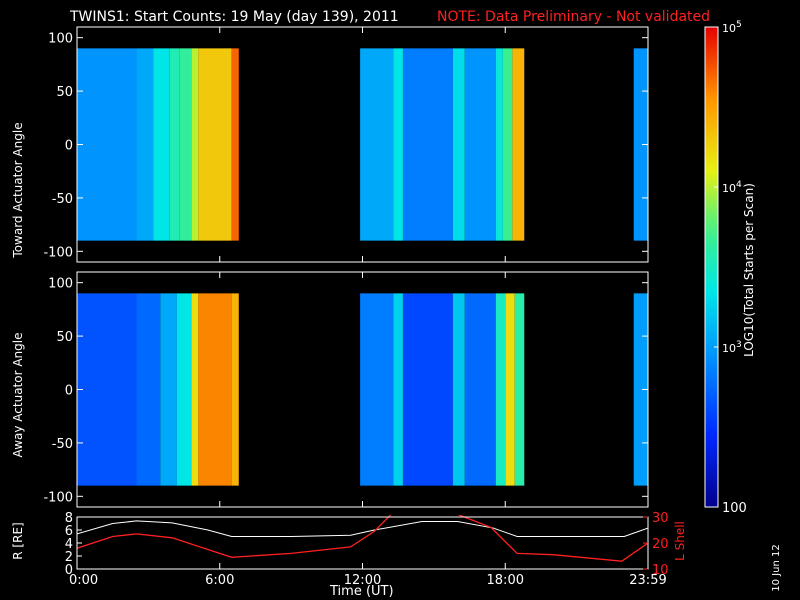 The width and height of the screenshot is (800, 600). I want to click on date-stamp: 10 Jun 12, so click(776, 567).